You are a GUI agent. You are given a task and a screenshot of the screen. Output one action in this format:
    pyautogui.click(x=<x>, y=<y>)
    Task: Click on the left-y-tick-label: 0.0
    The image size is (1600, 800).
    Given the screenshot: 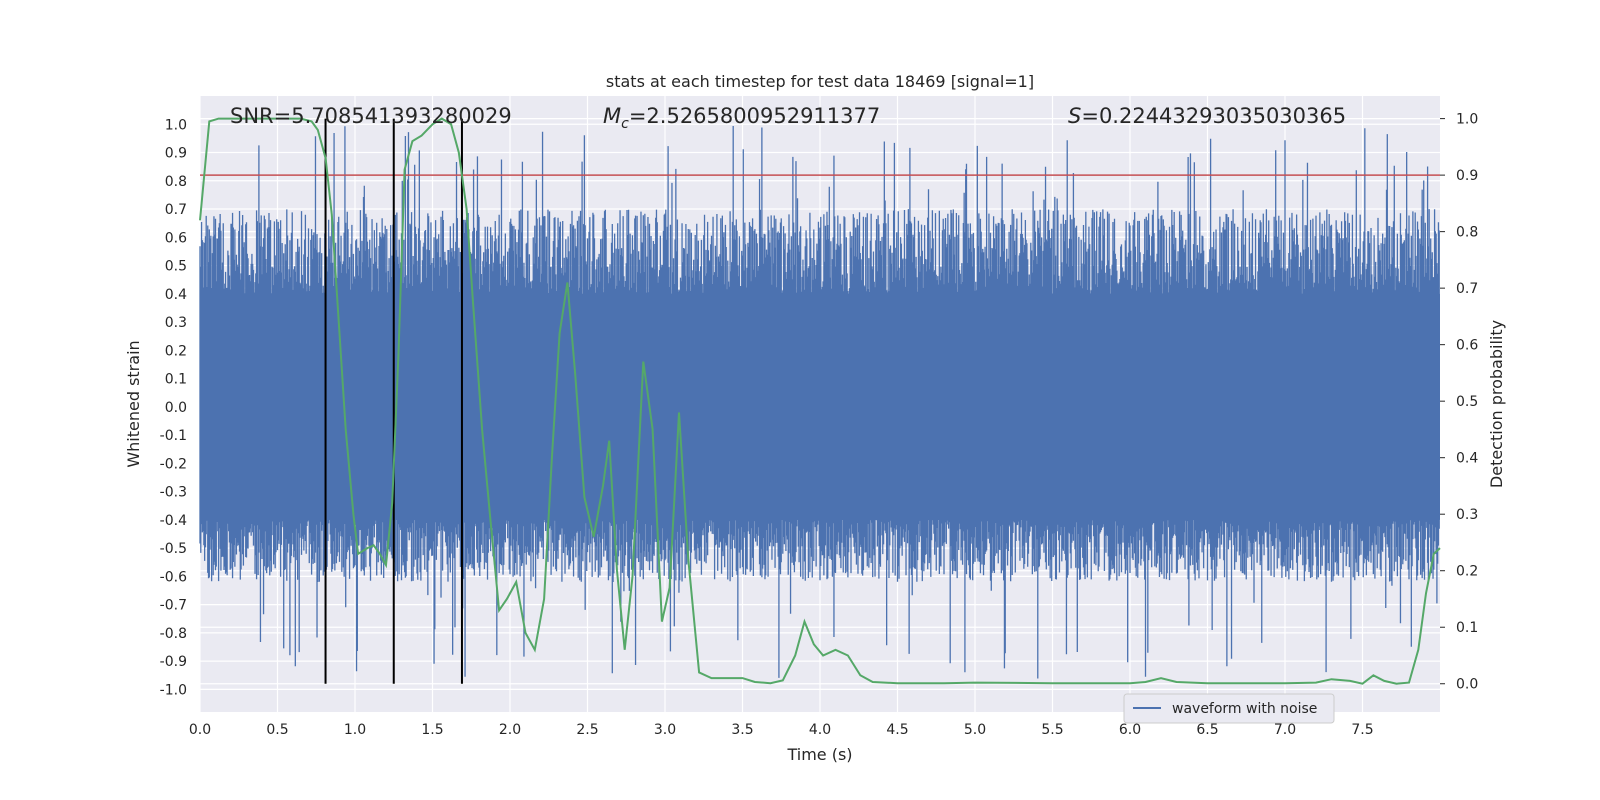 What is the action you would take?
    pyautogui.click(x=176, y=408)
    